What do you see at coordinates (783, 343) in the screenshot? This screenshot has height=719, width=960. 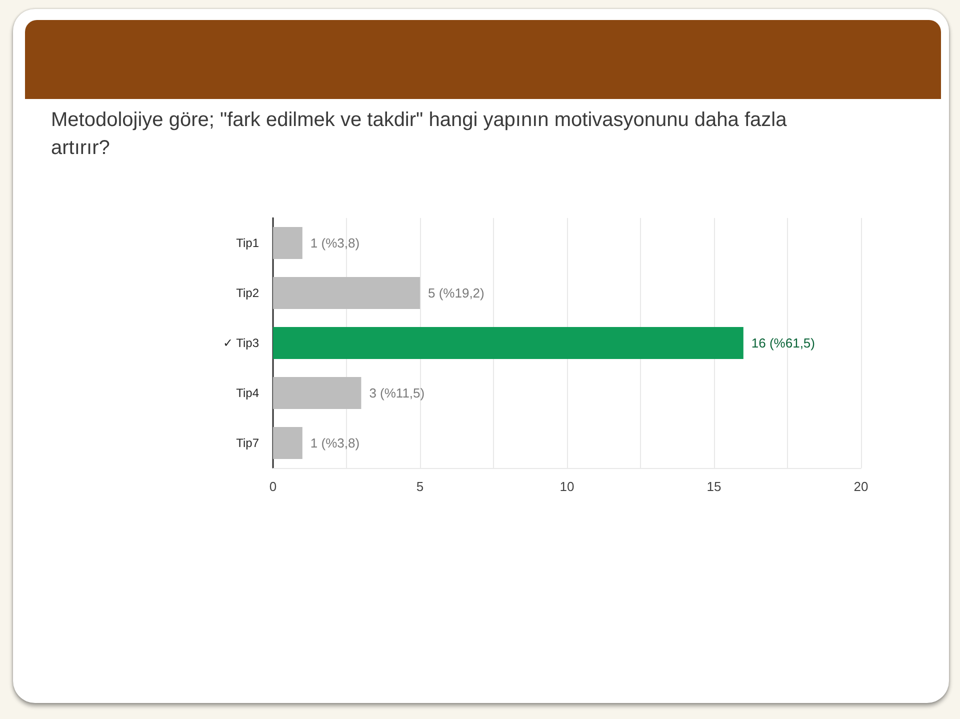 I see `data-label: 16 (%61,5)` at bounding box center [783, 343].